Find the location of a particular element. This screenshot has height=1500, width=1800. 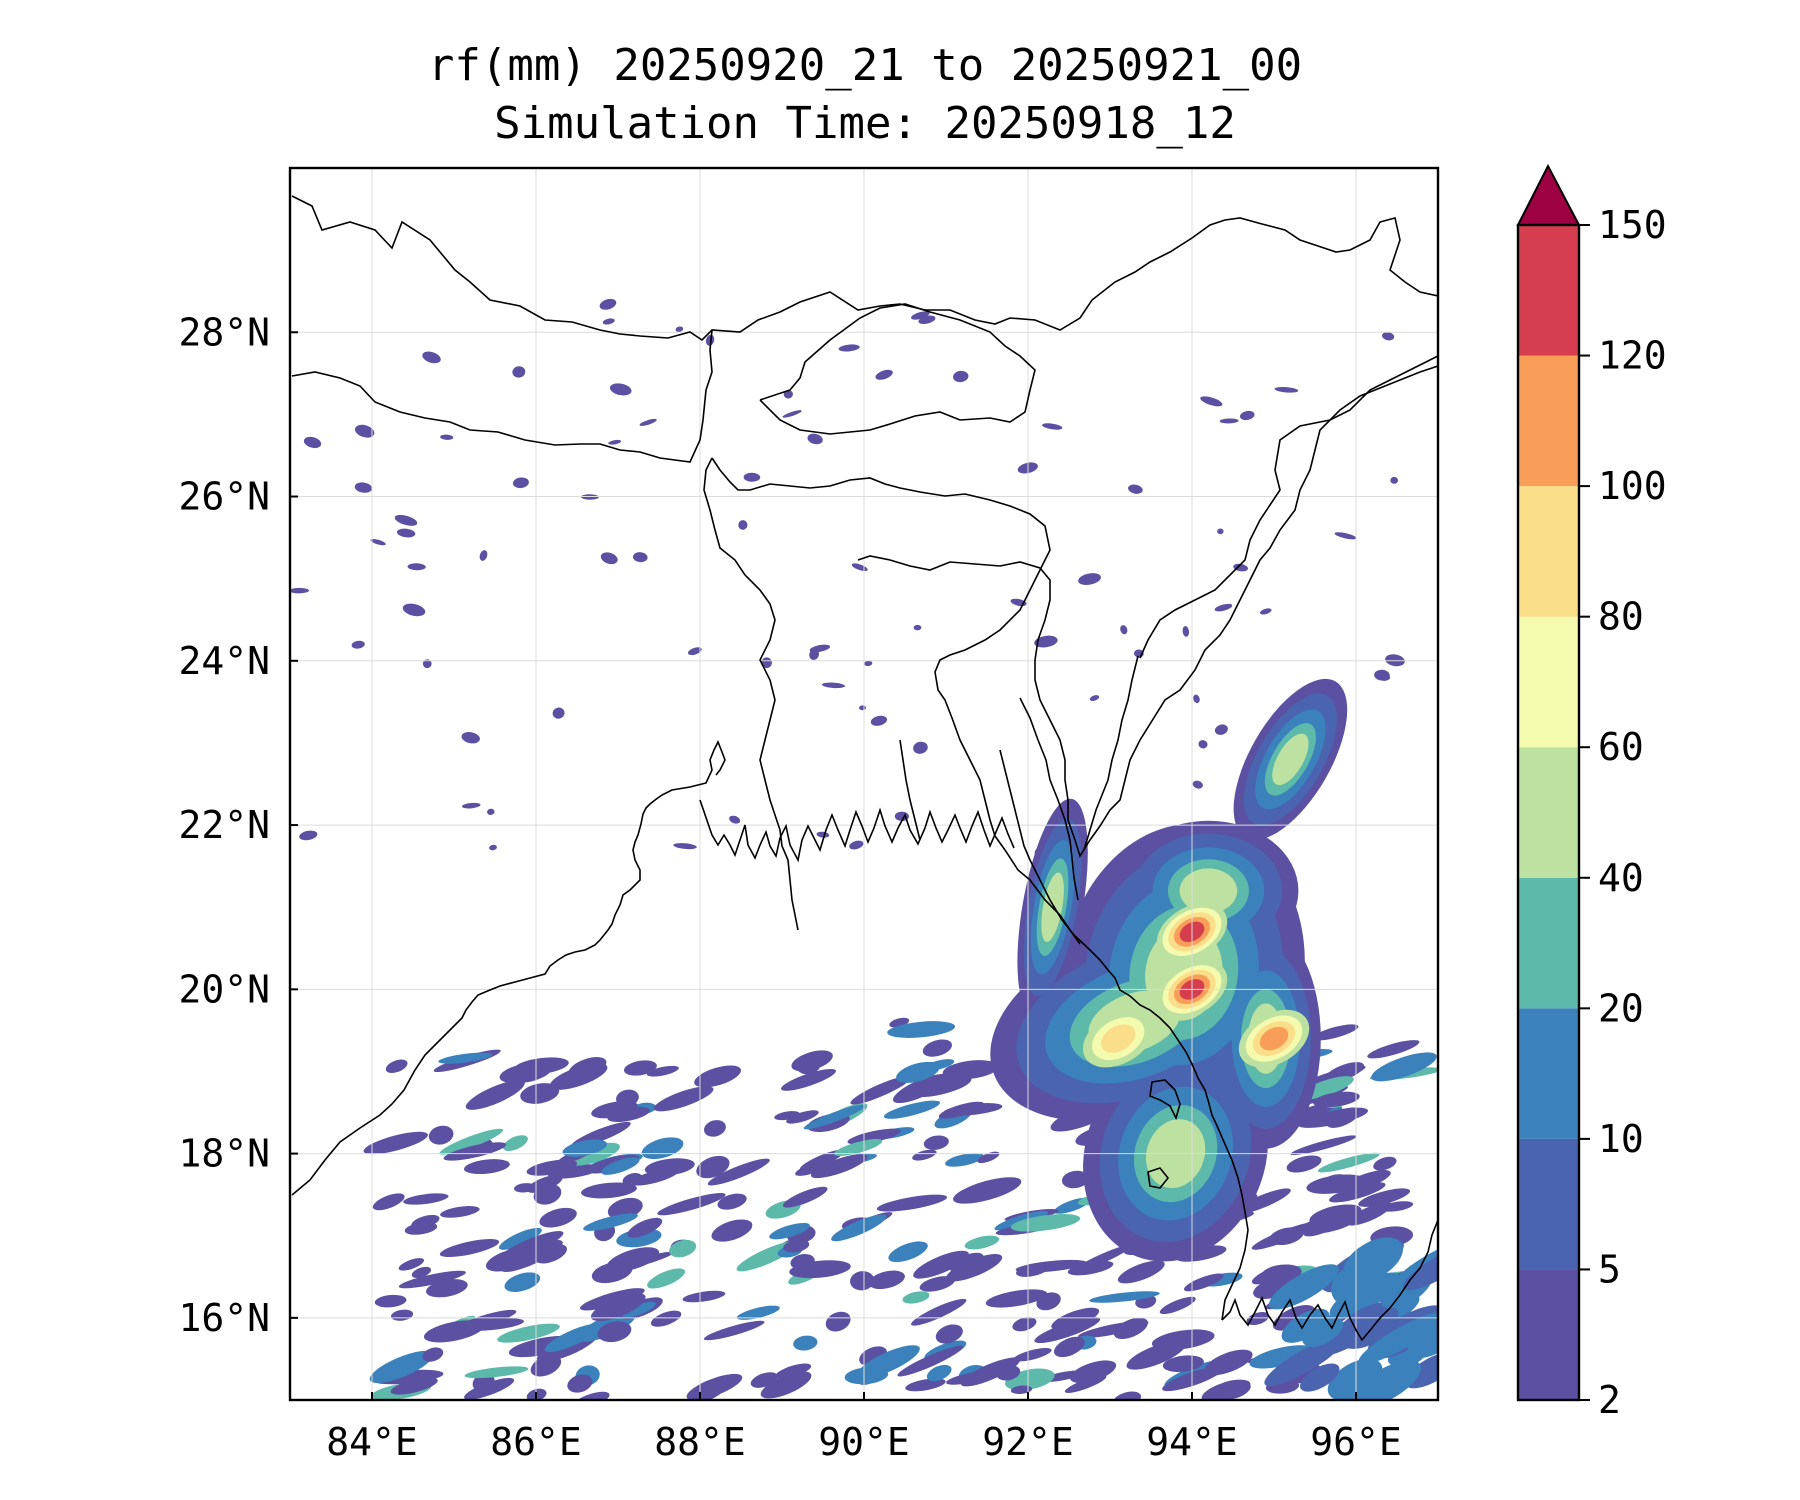

map-title-line2: Simulation Time: 20250918_12 is located at coordinates (865, 123).